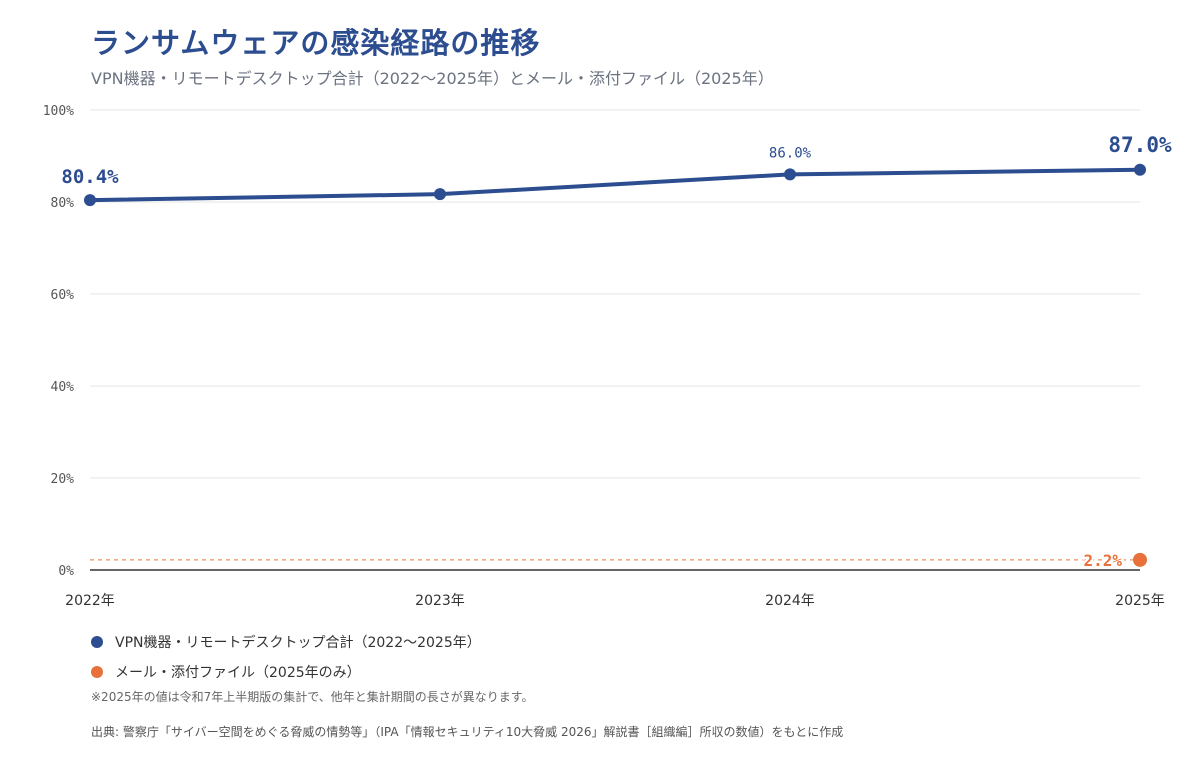  What do you see at coordinates (615, 185) in the screenshot?
I see `series-line-vpn` at bounding box center [615, 185].